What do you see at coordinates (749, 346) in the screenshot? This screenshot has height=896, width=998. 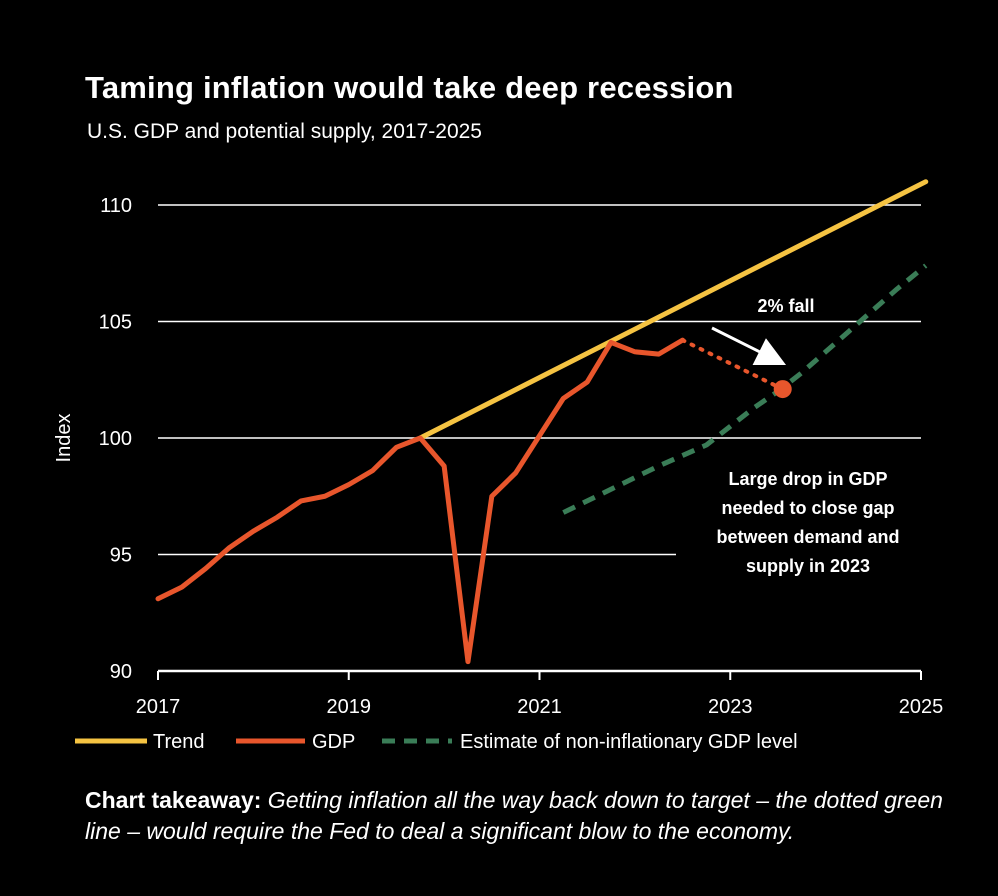 I see `annotation-arrow` at bounding box center [749, 346].